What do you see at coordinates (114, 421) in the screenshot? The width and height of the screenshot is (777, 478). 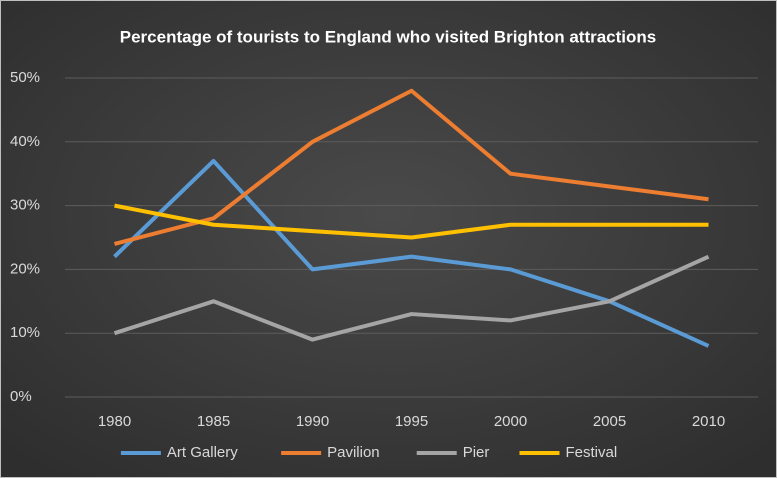 I see `x-tick-label: 1980` at bounding box center [114, 421].